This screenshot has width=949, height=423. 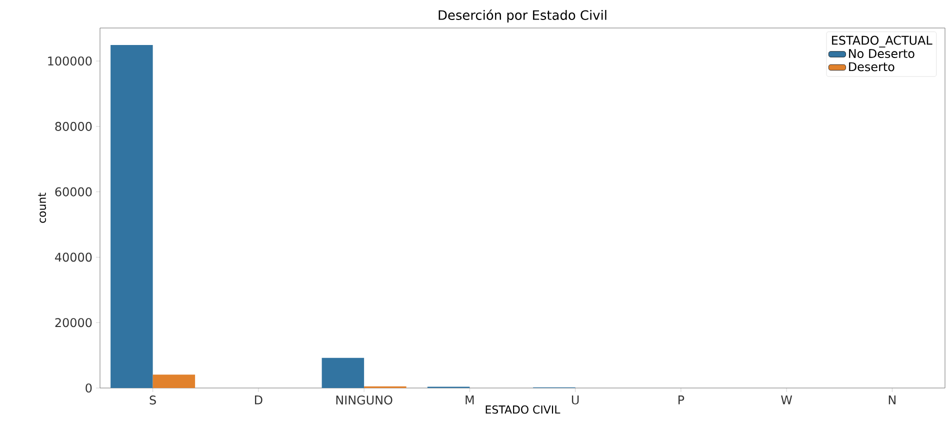 What do you see at coordinates (153, 400) in the screenshot?
I see `x-tick-label: S` at bounding box center [153, 400].